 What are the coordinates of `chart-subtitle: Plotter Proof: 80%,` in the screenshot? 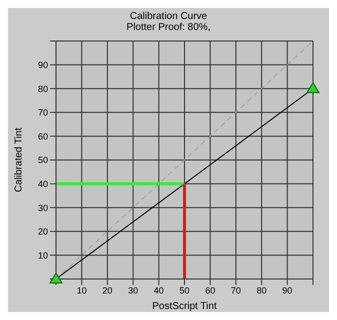 It's located at (169, 27).